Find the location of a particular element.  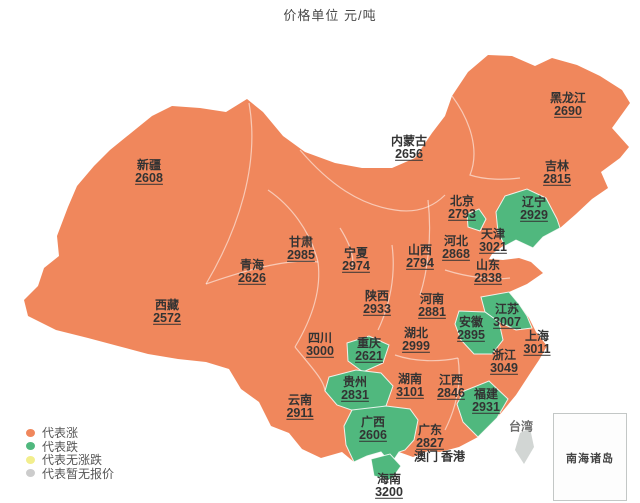

province-label: 贵州 2831 is located at coordinates (355, 388).